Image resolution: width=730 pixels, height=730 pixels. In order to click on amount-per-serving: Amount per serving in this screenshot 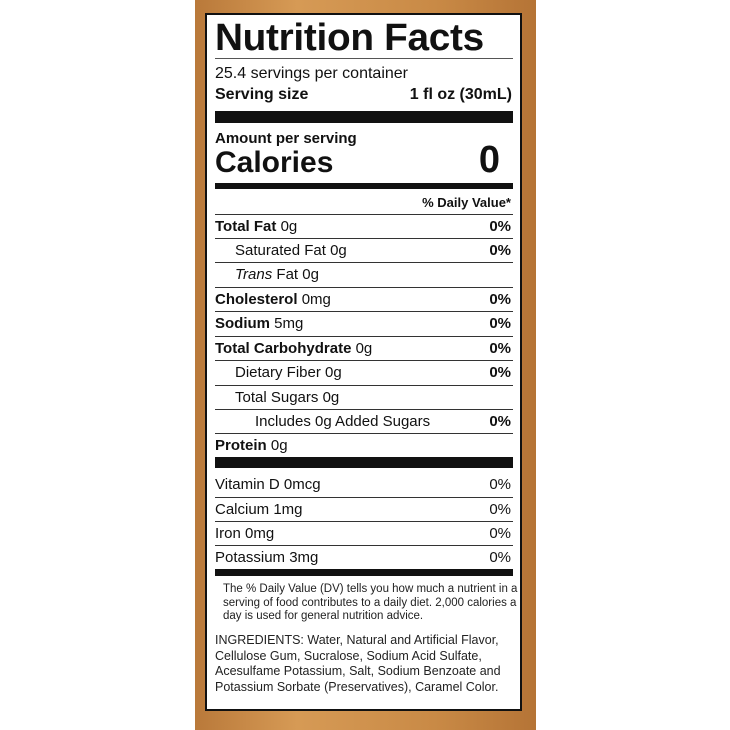, I will do `click(286, 138)`.